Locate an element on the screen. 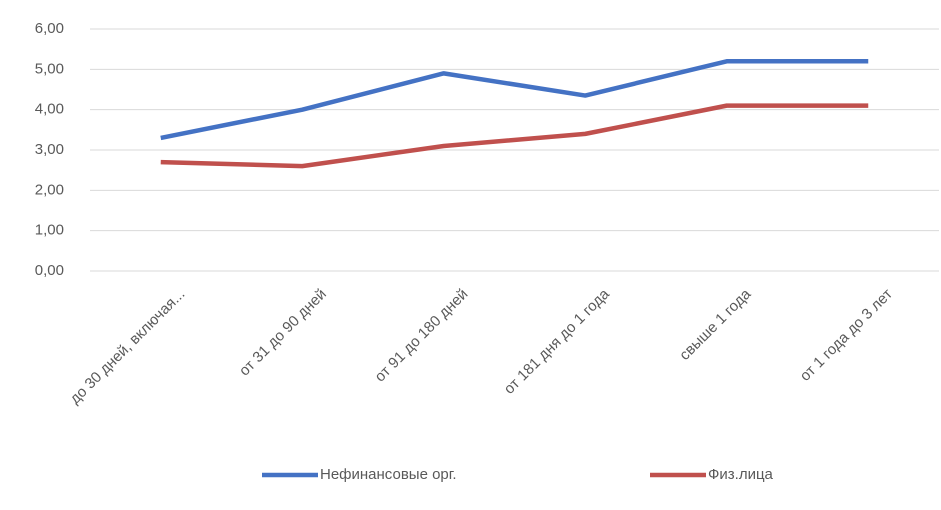  y-tick-label: 0,00 is located at coordinates (49, 270).